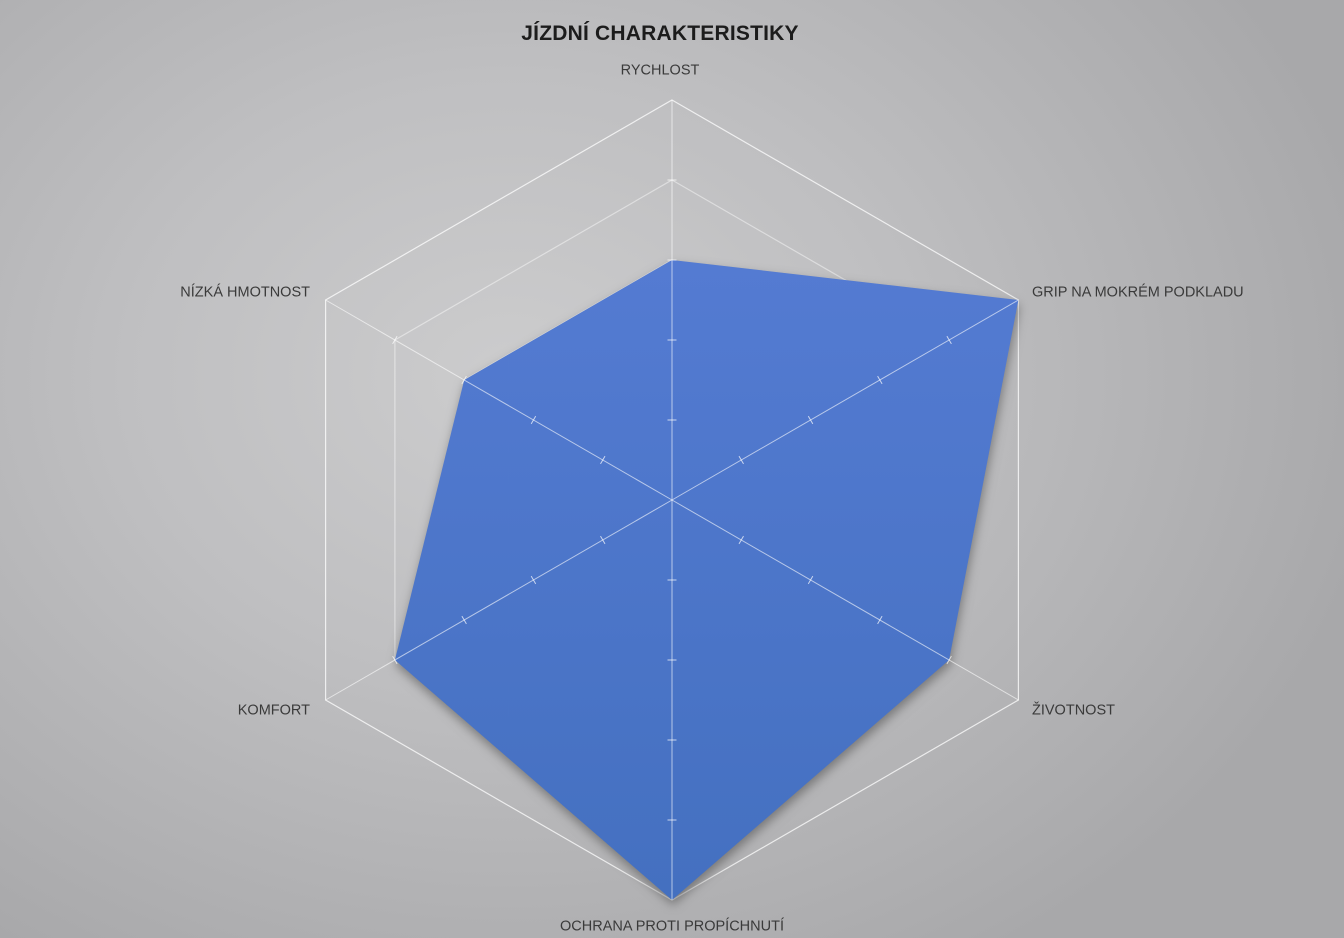 This screenshot has height=938, width=1344. I want to click on radar-tick-axis4-ring3, so click(464, 620).